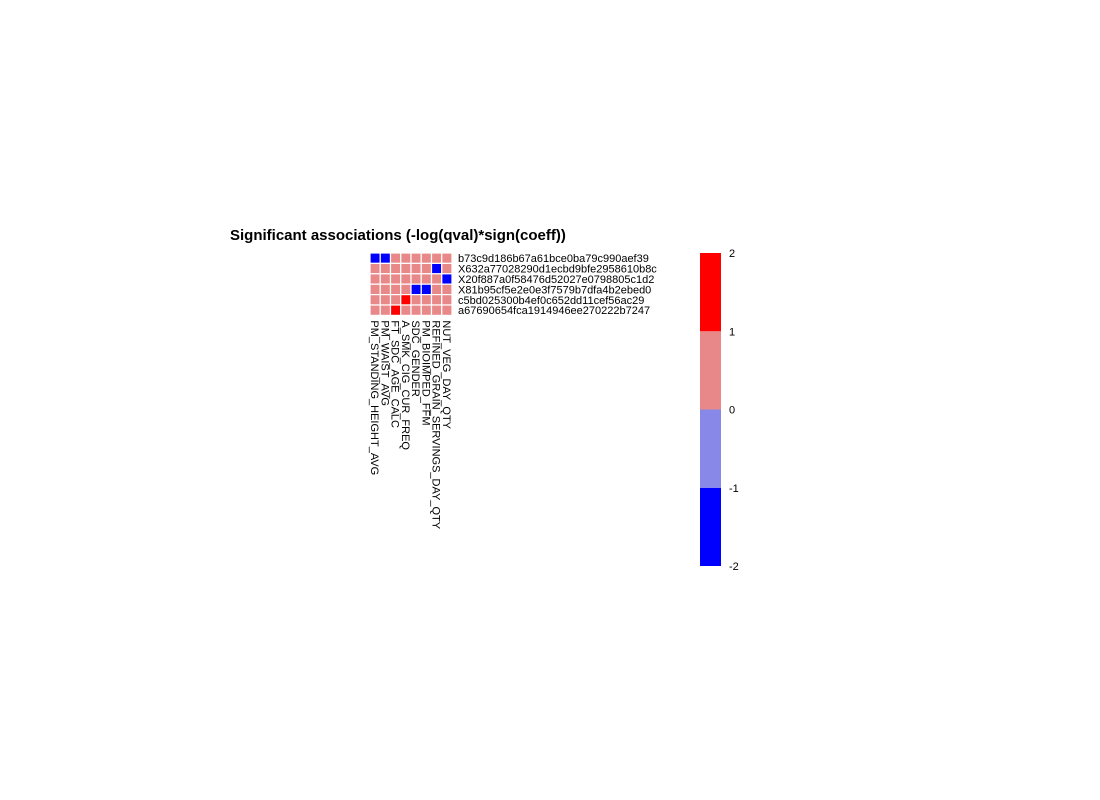 This screenshot has height=800, width=1100. Describe the element at coordinates (405, 385) in the screenshot. I see `column-label: A_SMK_CIG_CUR_FREQ` at that location.